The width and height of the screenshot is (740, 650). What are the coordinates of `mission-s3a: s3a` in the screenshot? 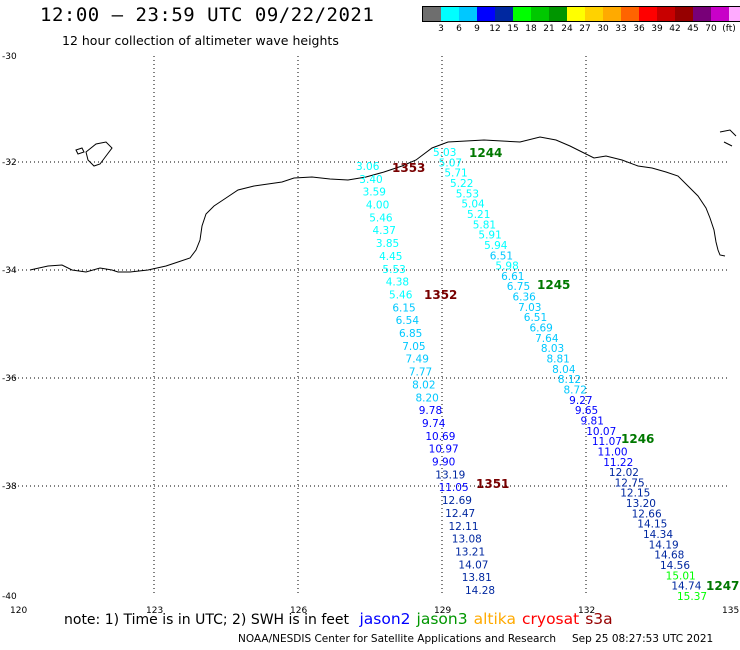 It's located at (599, 619).